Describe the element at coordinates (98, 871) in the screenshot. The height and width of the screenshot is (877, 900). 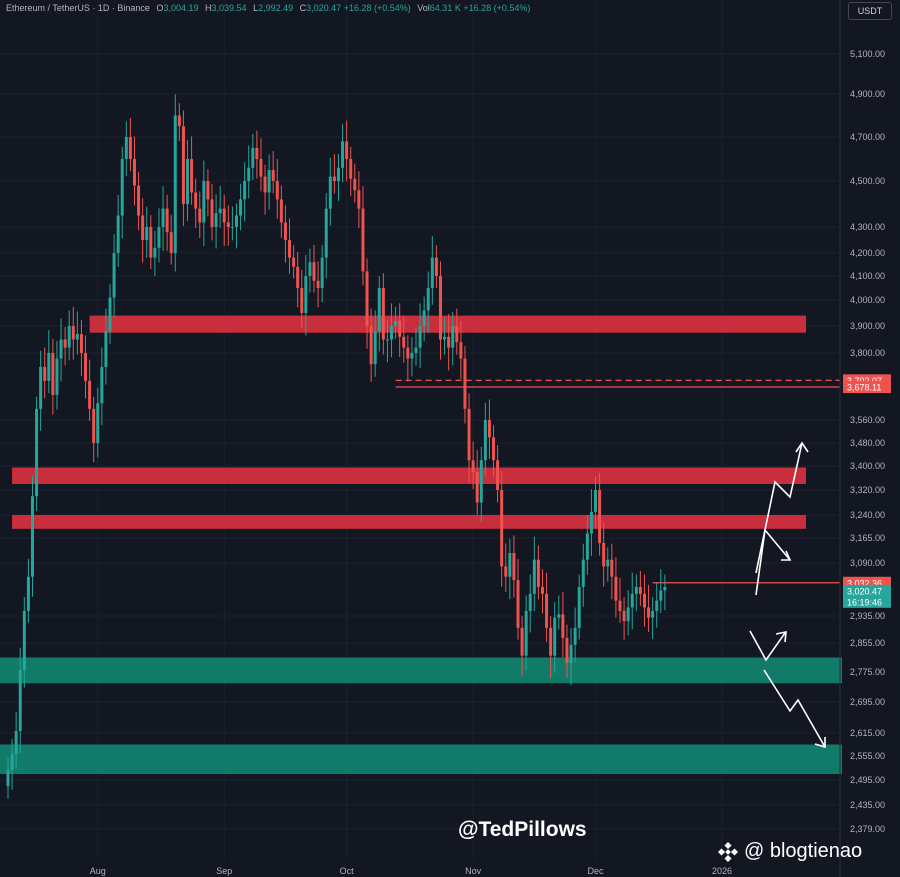
I see `x-tick-label: Aug` at that location.